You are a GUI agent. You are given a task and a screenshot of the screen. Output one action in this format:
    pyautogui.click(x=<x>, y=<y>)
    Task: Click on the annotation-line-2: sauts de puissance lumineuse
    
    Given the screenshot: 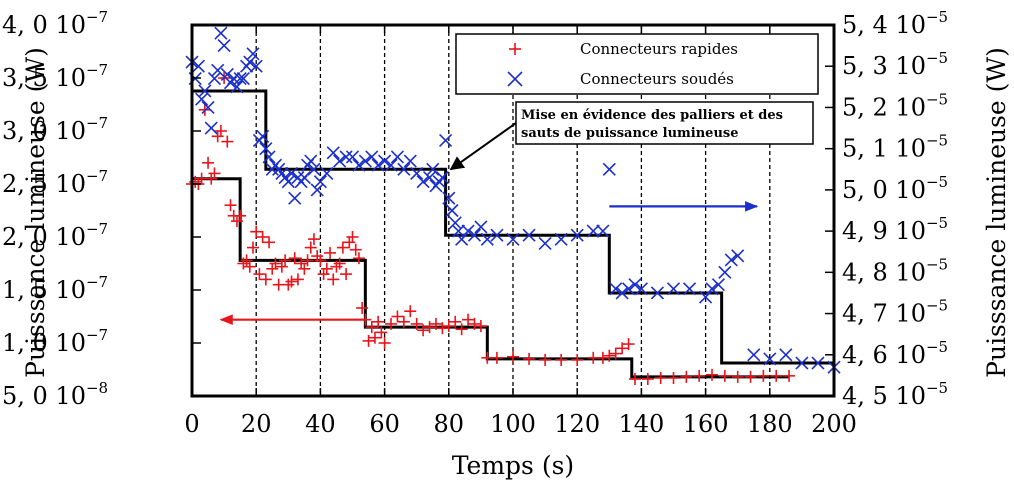 What is the action you would take?
    pyautogui.click(x=629, y=133)
    